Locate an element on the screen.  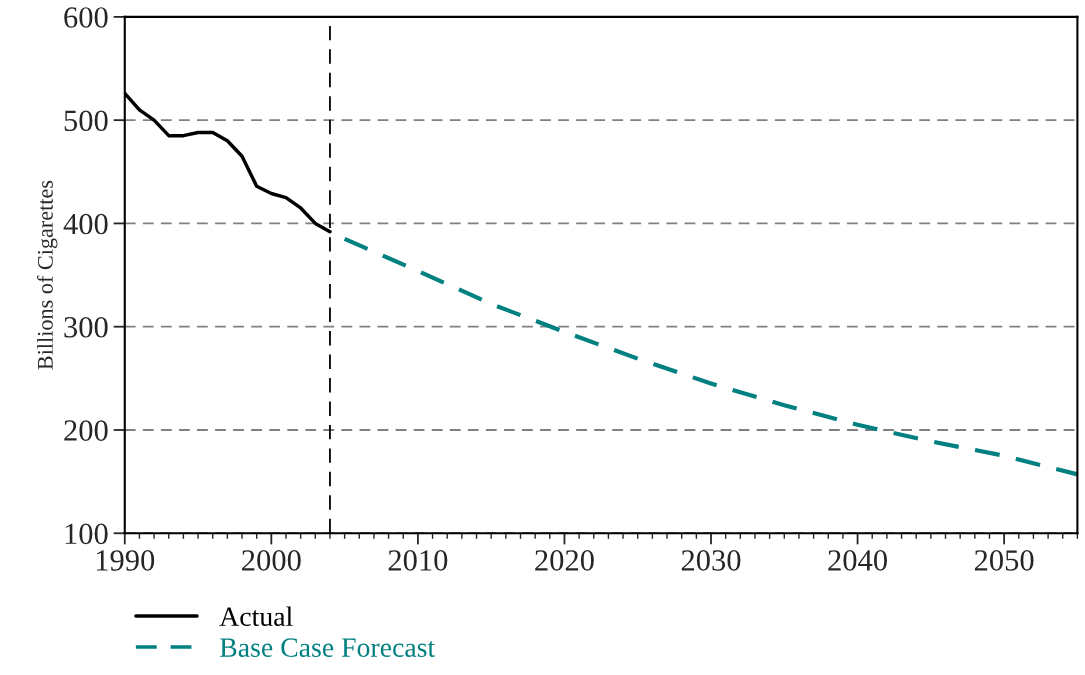
x-tick-label: 2050 is located at coordinates (1004, 560).